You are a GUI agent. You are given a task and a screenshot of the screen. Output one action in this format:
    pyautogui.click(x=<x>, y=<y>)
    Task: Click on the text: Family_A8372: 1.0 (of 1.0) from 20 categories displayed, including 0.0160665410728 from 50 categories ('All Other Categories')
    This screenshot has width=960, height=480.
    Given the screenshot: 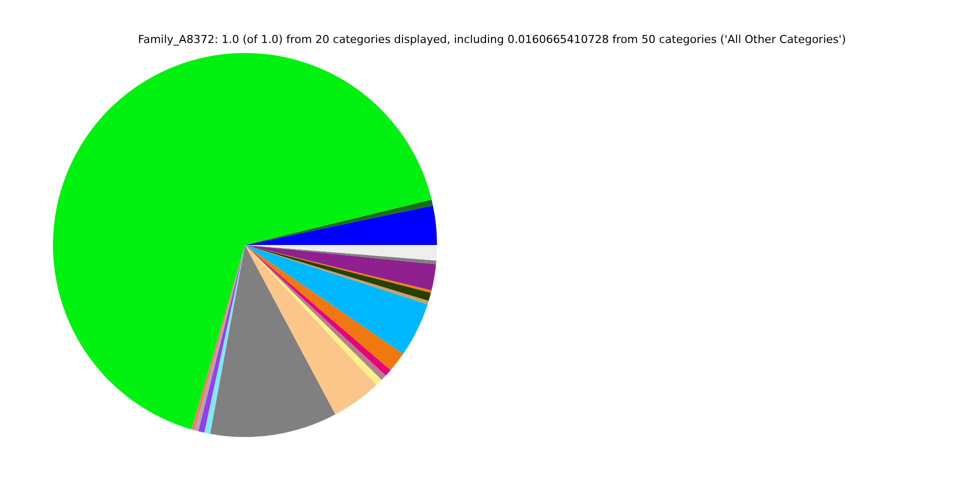 What is the action you would take?
    pyautogui.click(x=492, y=39)
    